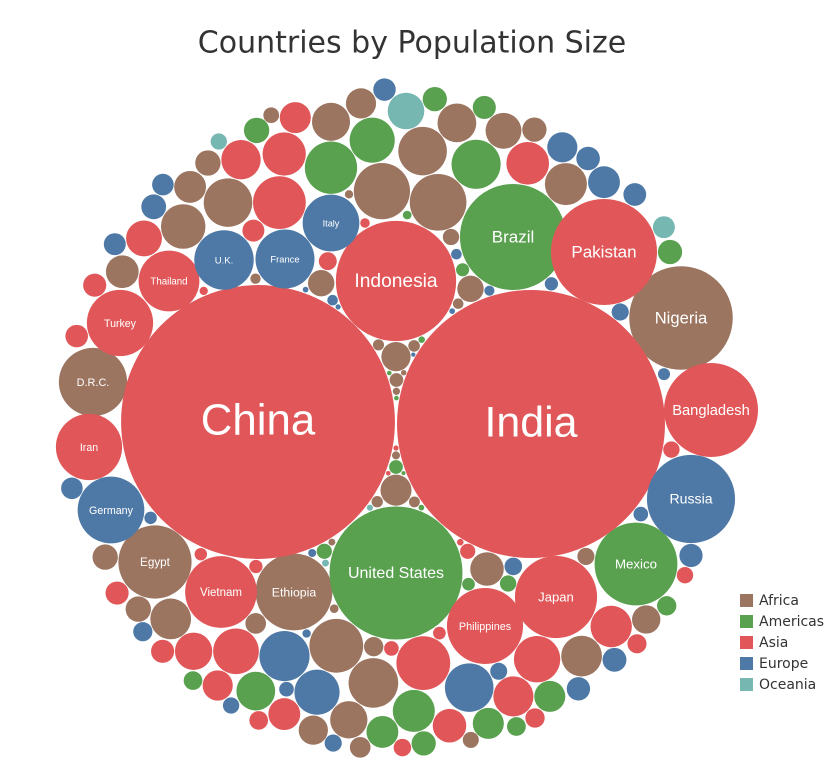  I want to click on bubble-label: Russia, so click(690, 499).